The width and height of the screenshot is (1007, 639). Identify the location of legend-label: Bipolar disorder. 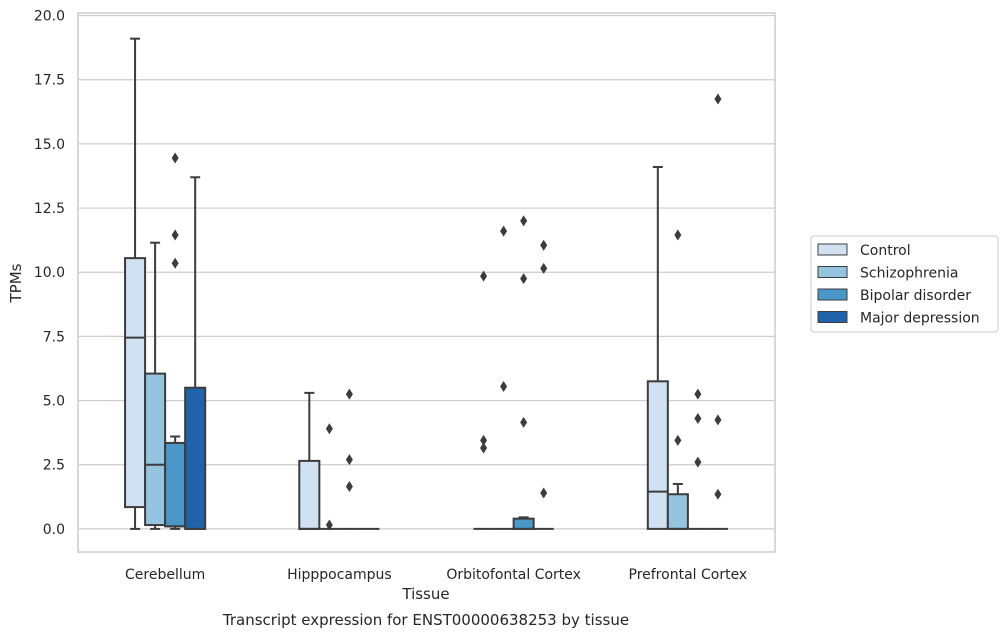
(915, 296).